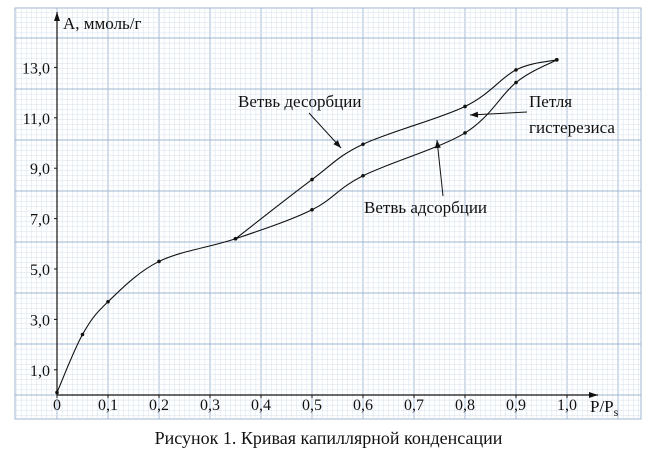 This screenshot has height=457, width=657. Describe the element at coordinates (159, 405) in the screenshot. I see `x-tick-label: 0,2` at that location.